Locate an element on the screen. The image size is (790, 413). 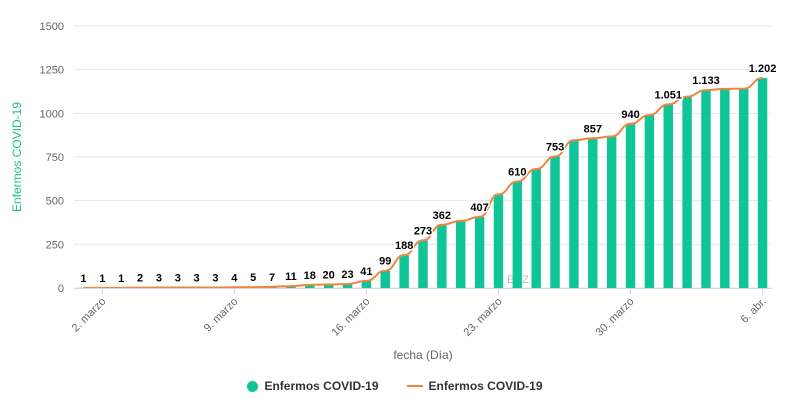
y-tick-label: 1000 is located at coordinates (52, 114).